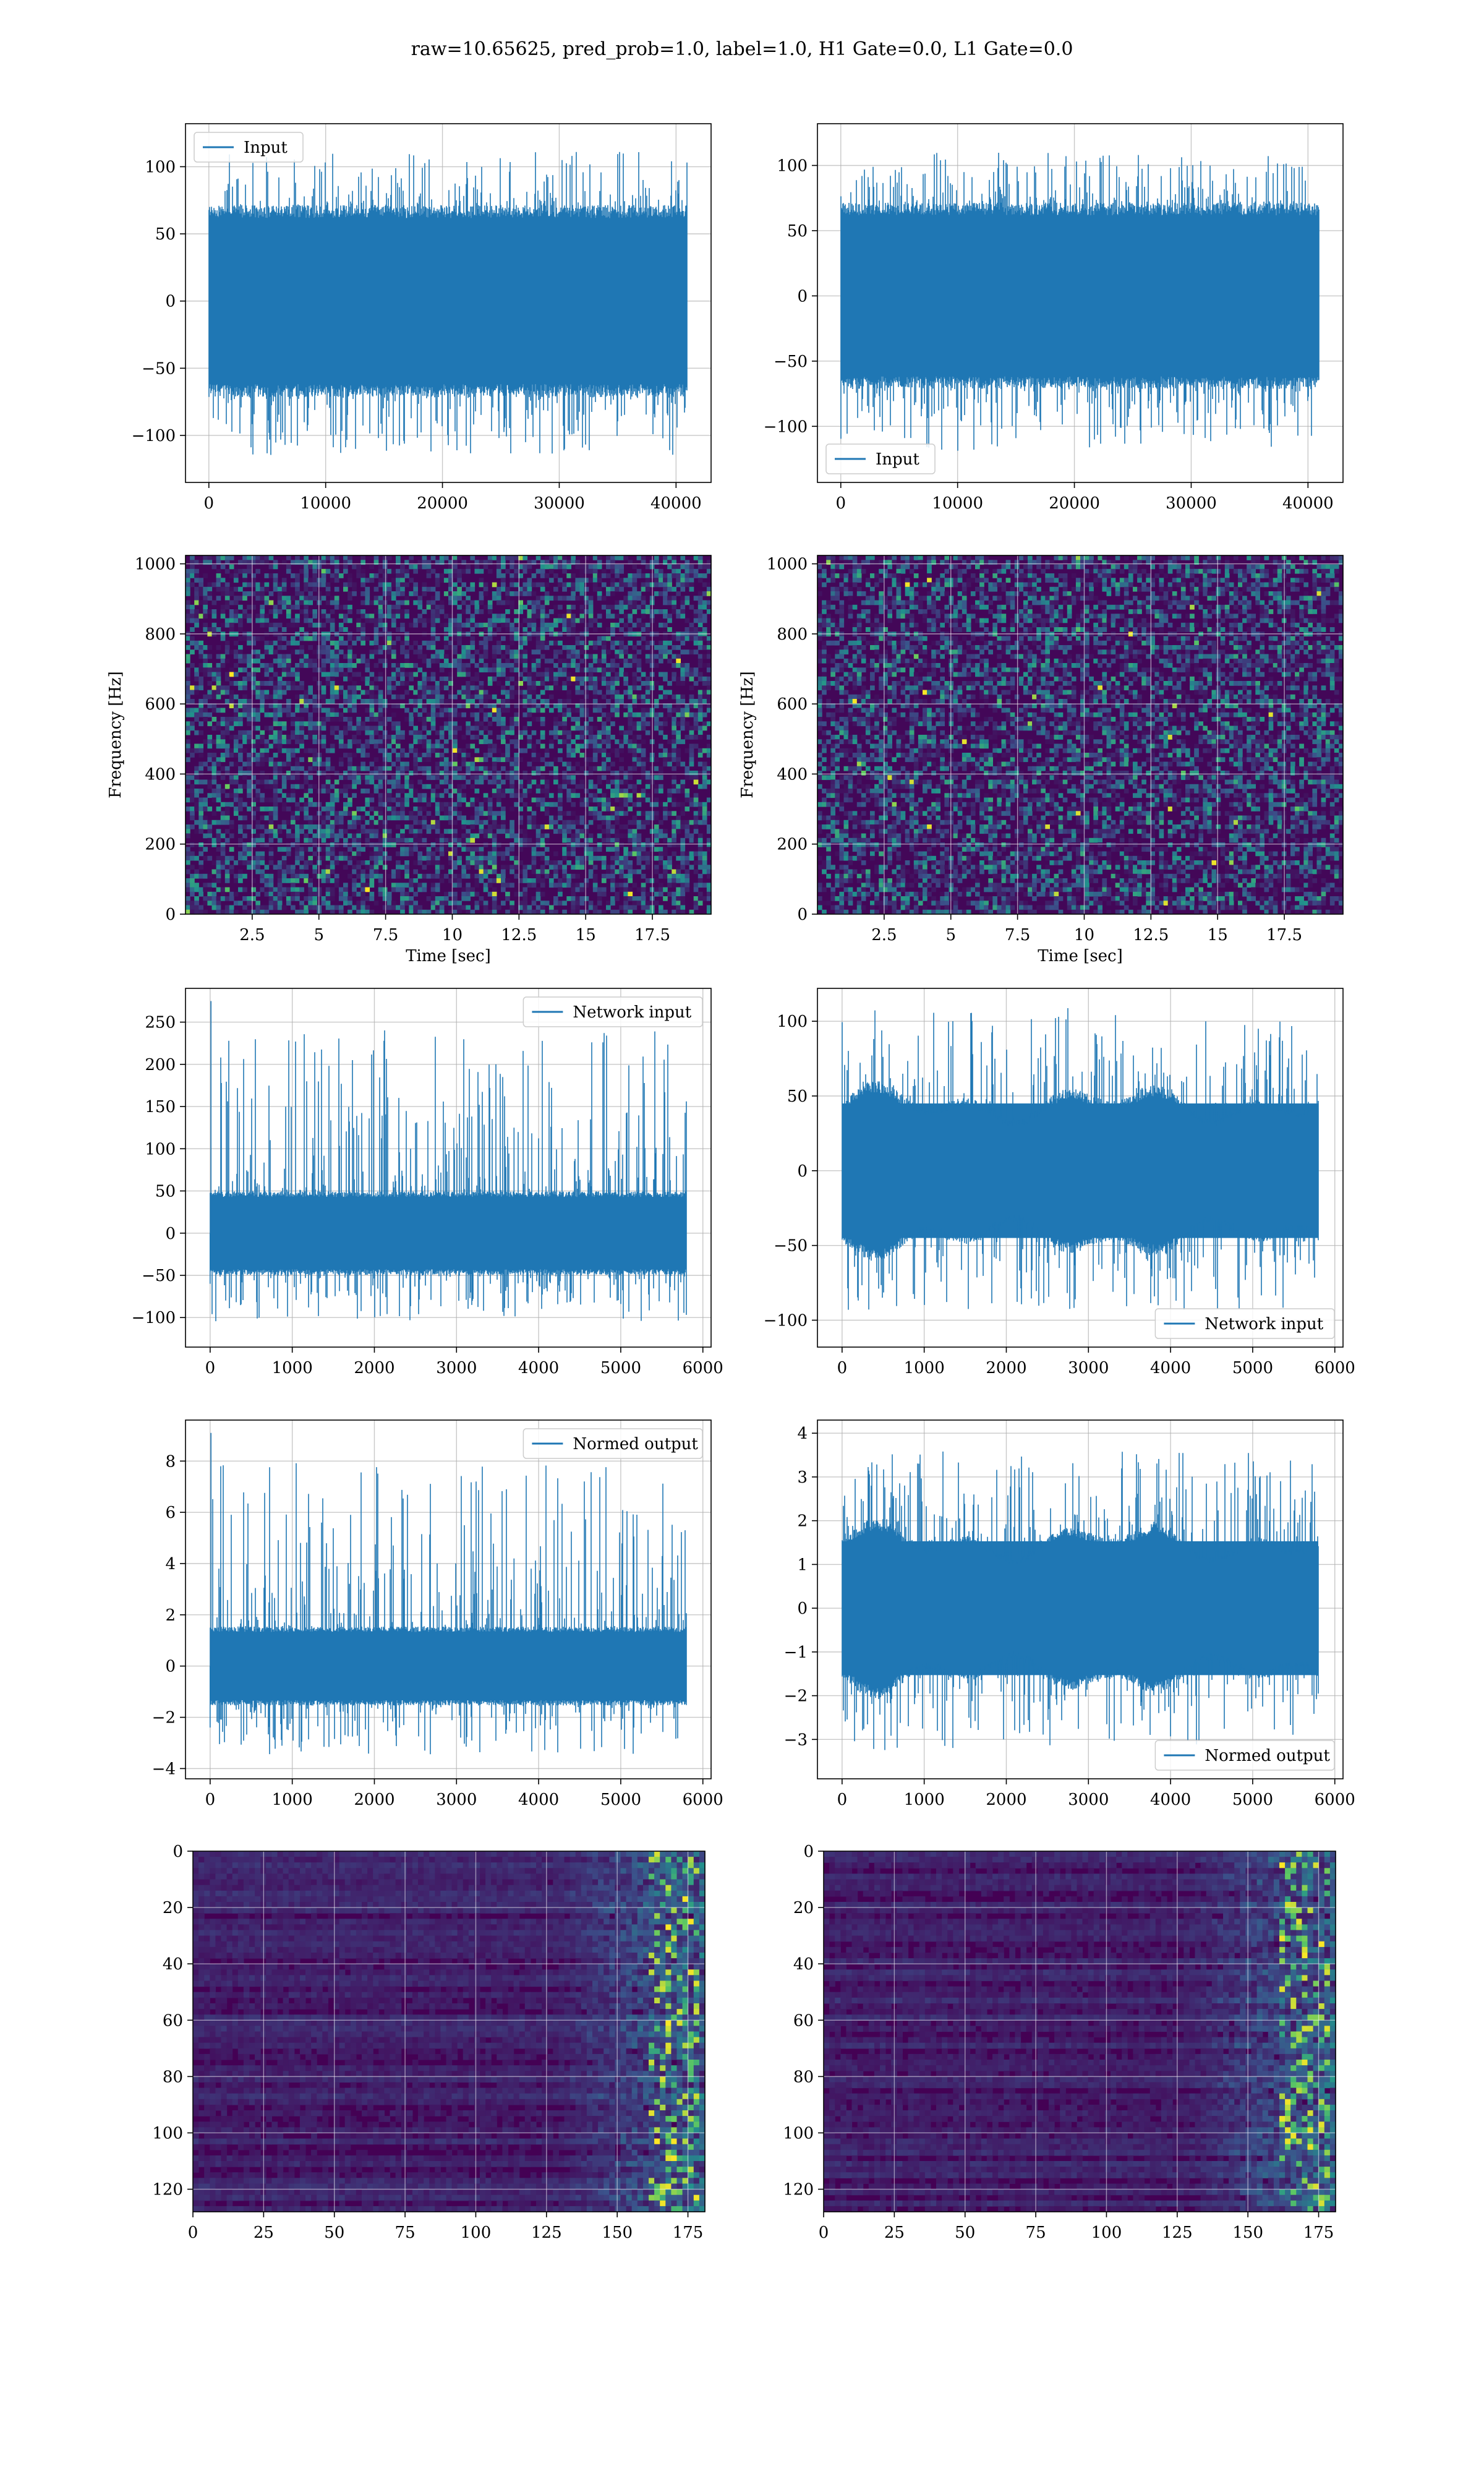 The image size is (1484, 2474). What do you see at coordinates (1088, 1368) in the screenshot?
I see `x-tick-label: 3000` at bounding box center [1088, 1368].